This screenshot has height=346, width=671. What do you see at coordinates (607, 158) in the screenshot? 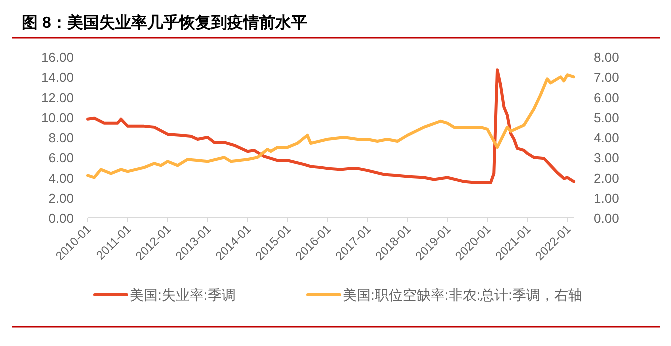
I see `y2-tick-label: 3.00` at bounding box center [607, 158].